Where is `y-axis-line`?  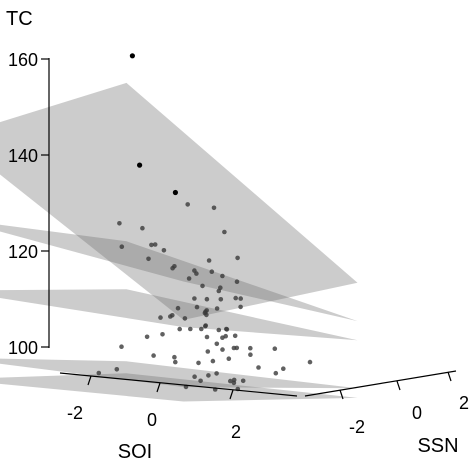 y-axis-line is located at coordinates (380, 383).